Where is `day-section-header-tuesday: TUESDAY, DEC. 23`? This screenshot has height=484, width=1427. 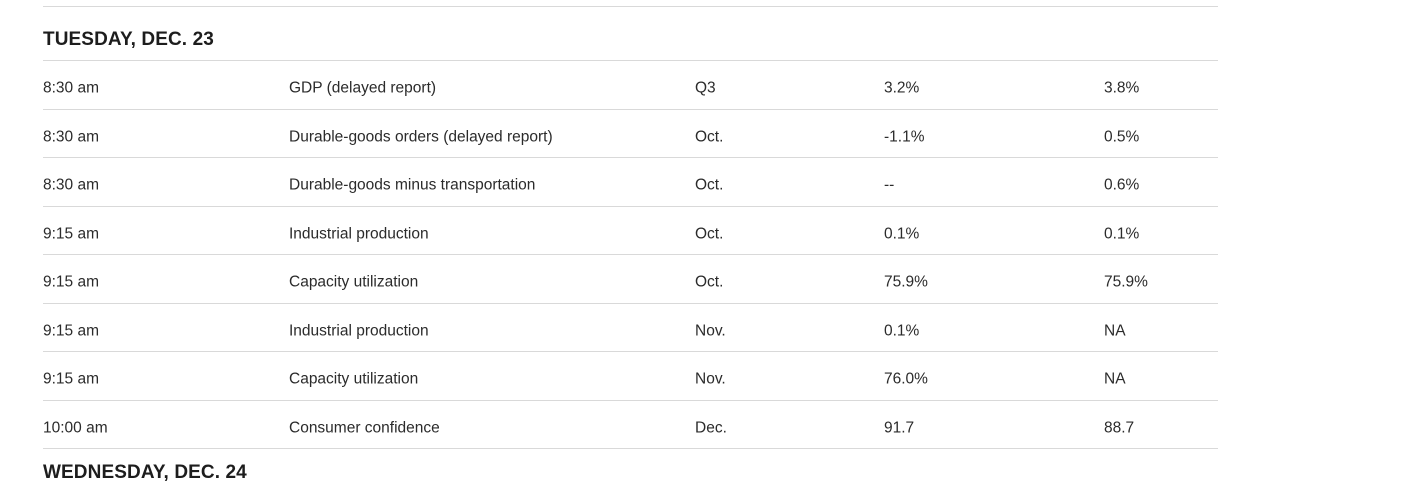 day-section-header-tuesday: TUESDAY, DEC. 23 is located at coordinates (630, 33).